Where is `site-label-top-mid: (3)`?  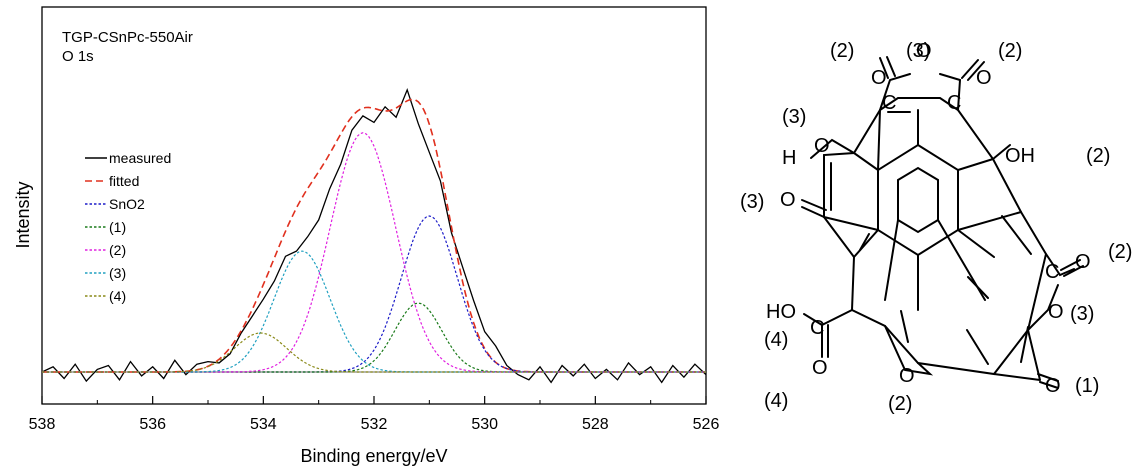 site-label-top-mid: (3) is located at coordinates (918, 51).